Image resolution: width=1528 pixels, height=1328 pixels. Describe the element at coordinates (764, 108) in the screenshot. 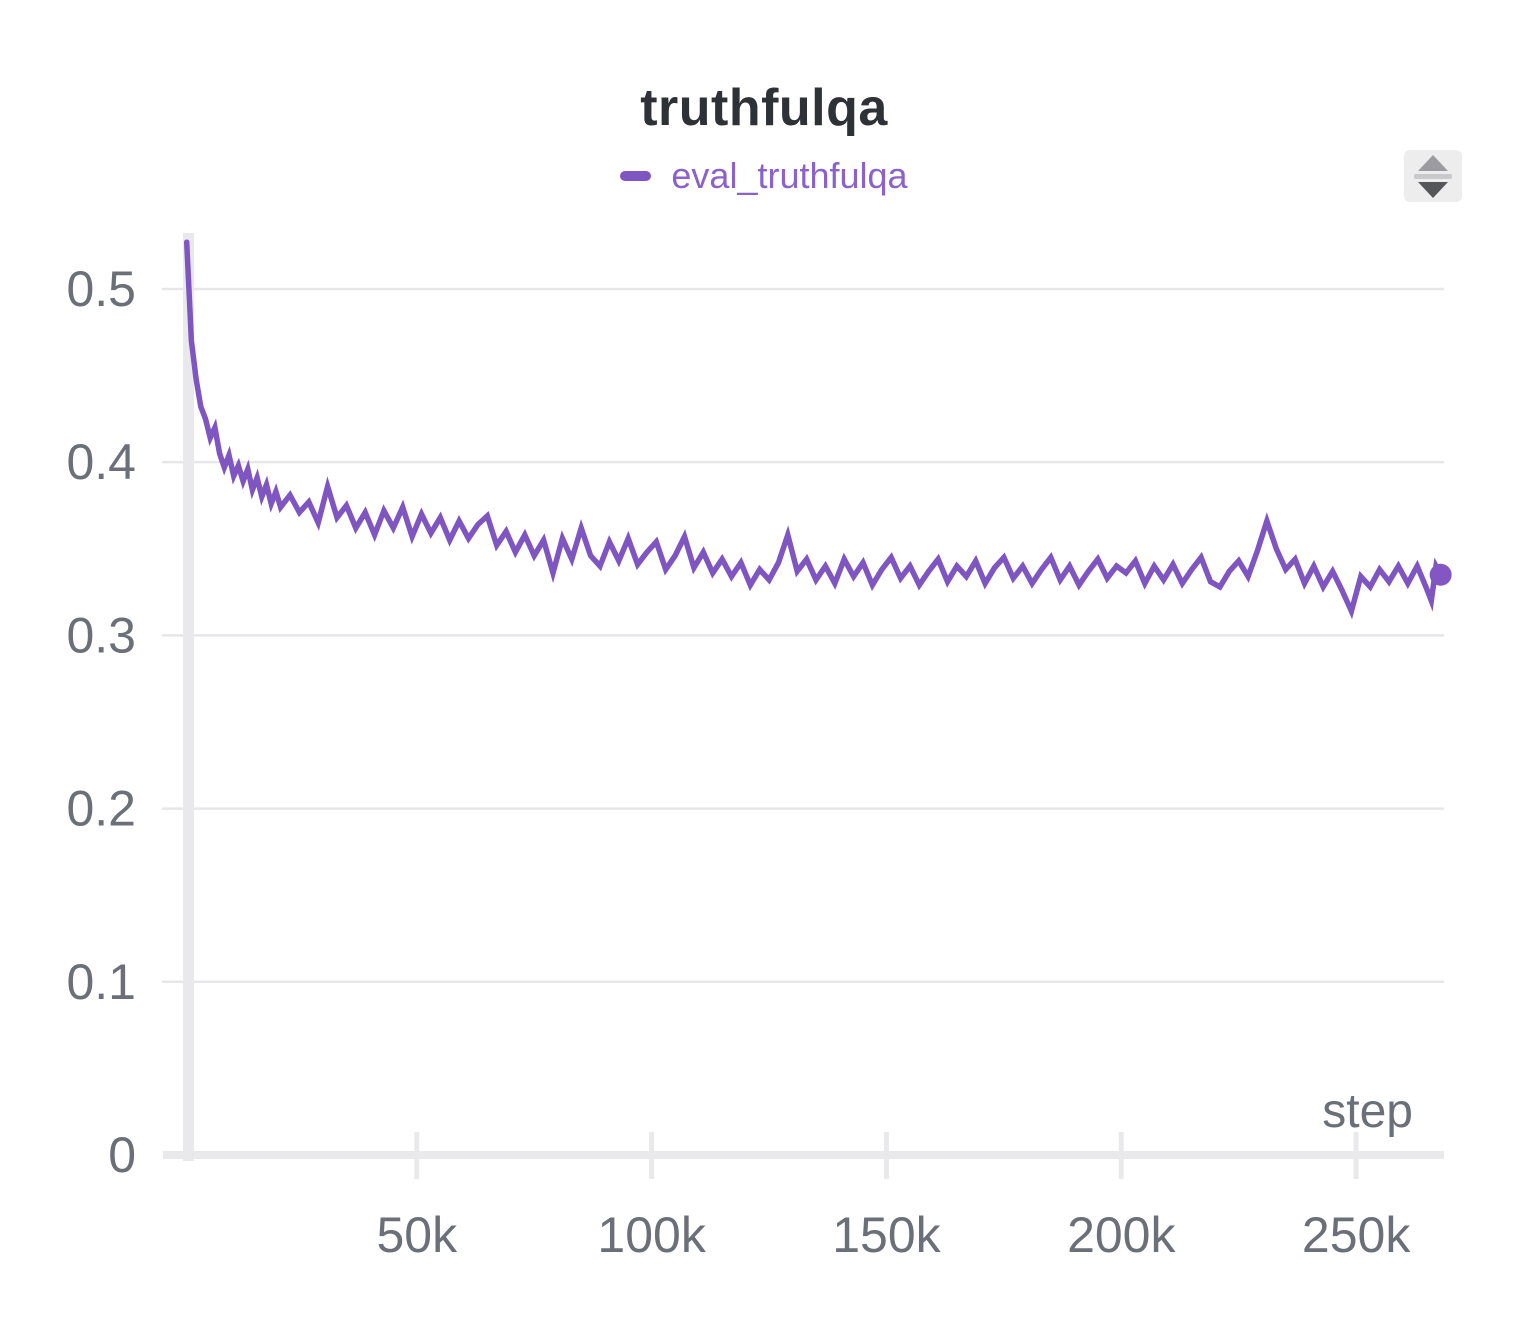

I see `chart-title: truthfulqa` at that location.